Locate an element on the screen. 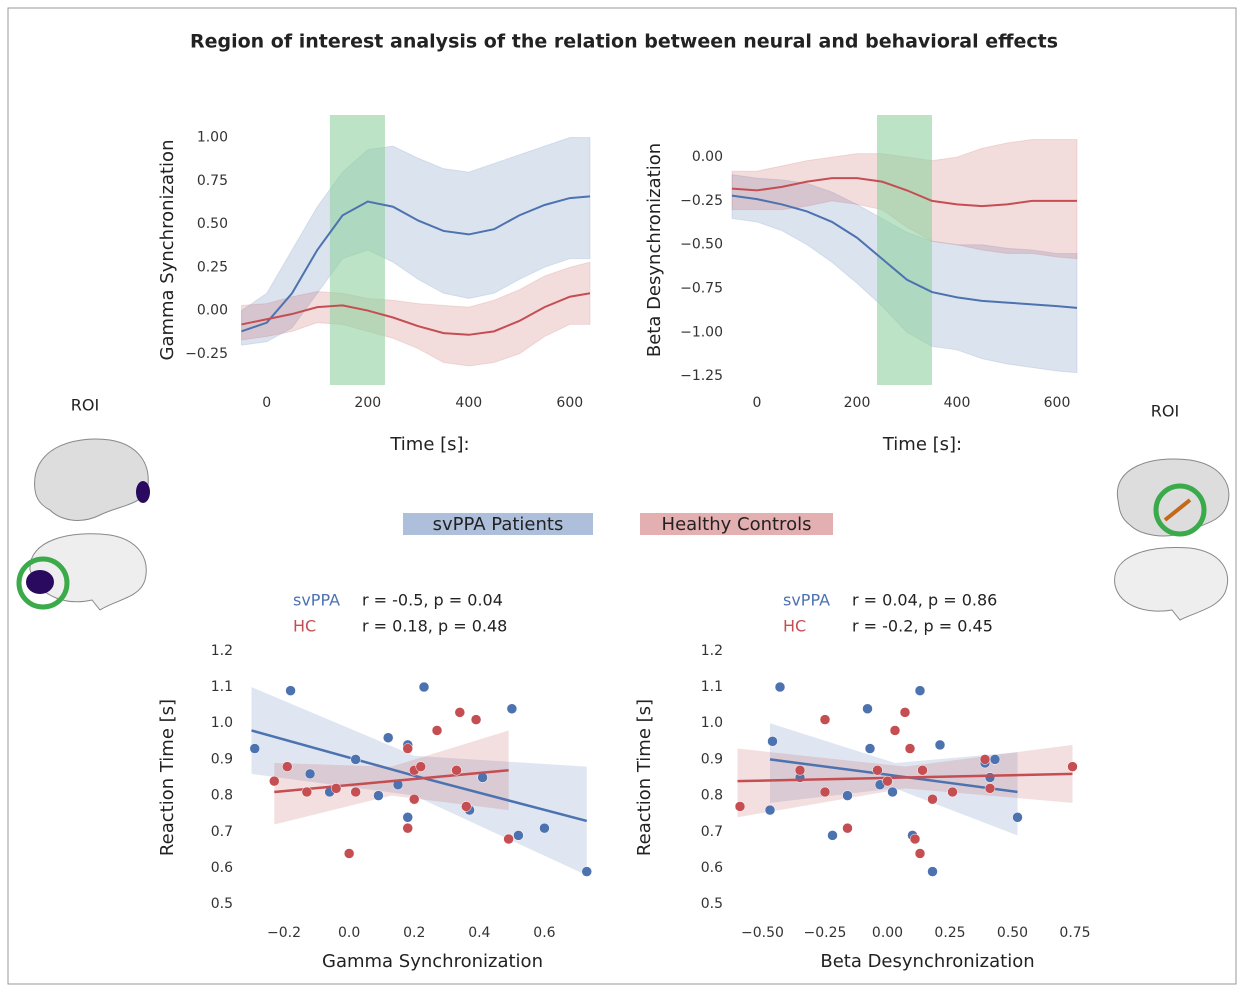 The width and height of the screenshot is (1244, 988). y-tick-label: 0.00 is located at coordinates (707, 157).